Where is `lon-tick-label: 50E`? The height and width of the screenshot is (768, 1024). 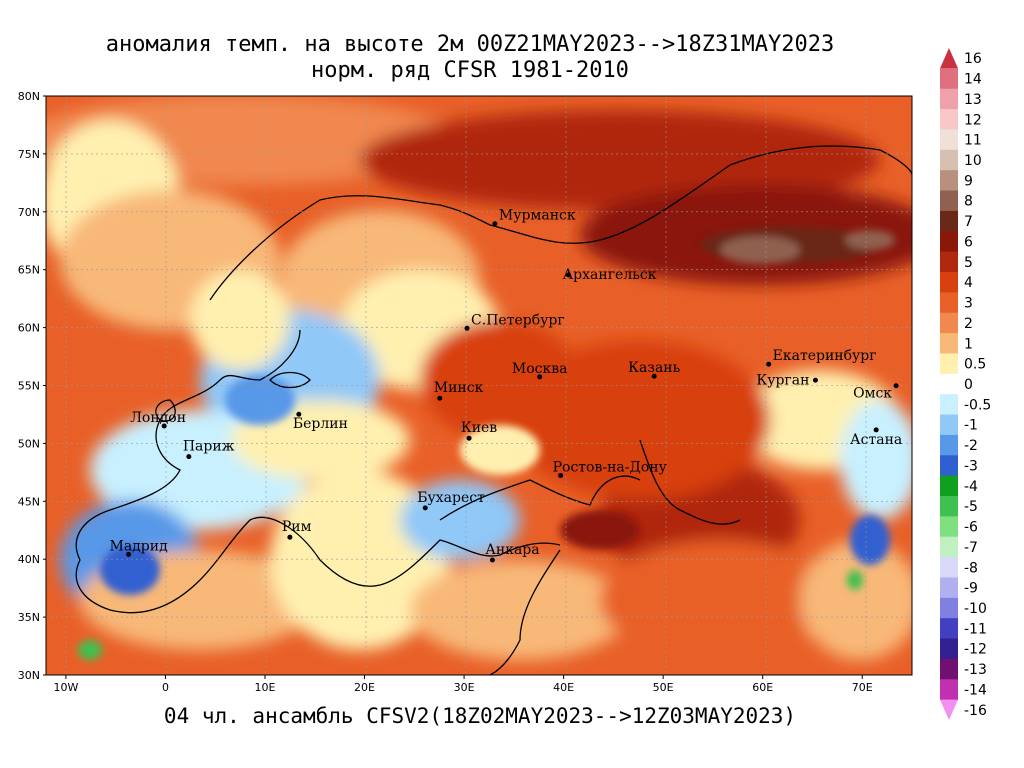
lon-tick-label: 50E is located at coordinates (663, 687).